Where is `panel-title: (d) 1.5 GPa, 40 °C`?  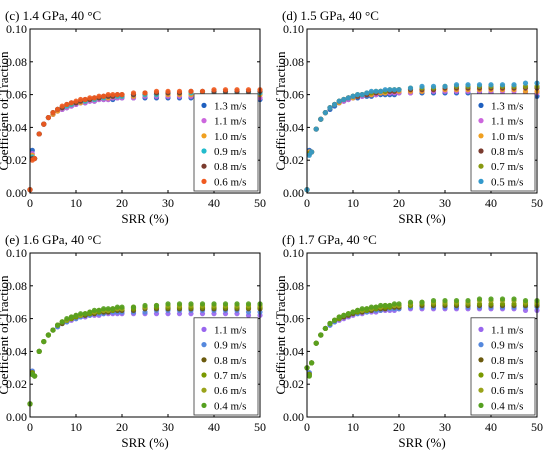
panel-title: (d) 1.5 GPa, 40 °C is located at coordinates (330, 15).